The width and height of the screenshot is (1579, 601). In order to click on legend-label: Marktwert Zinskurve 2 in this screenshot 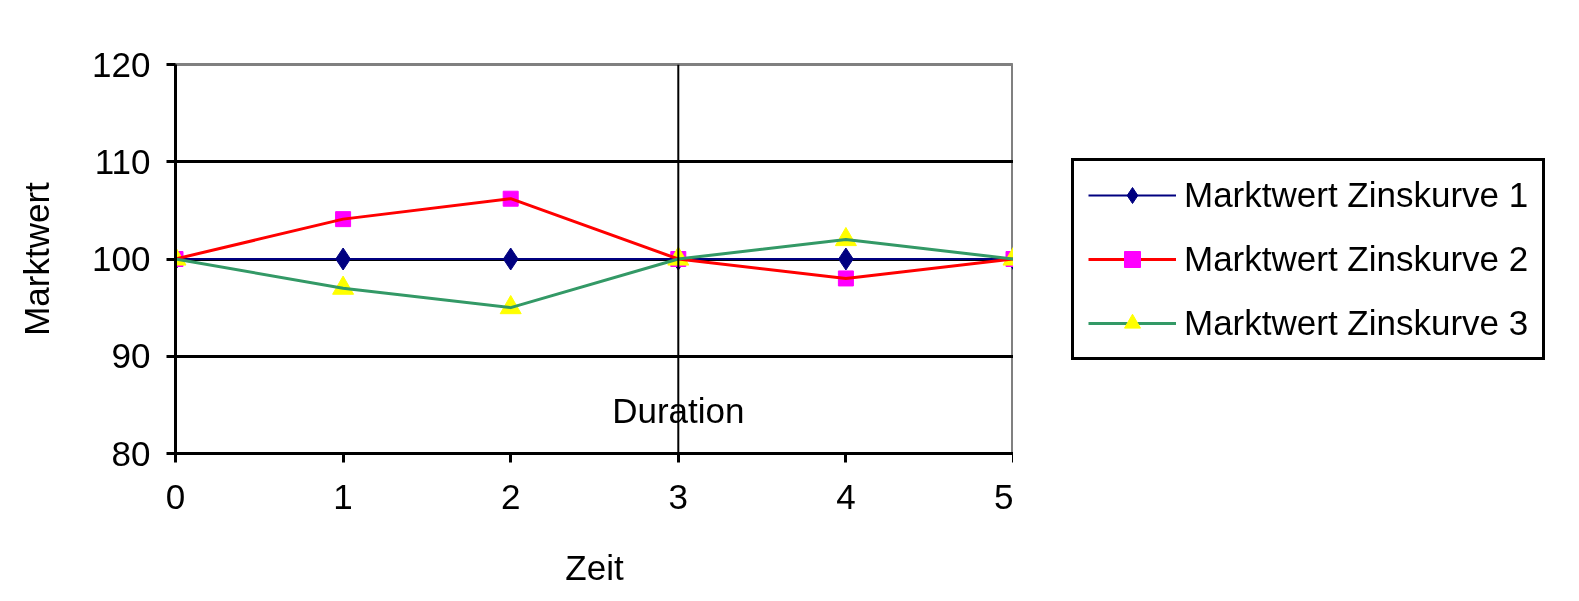, I will do `click(1356, 258)`.